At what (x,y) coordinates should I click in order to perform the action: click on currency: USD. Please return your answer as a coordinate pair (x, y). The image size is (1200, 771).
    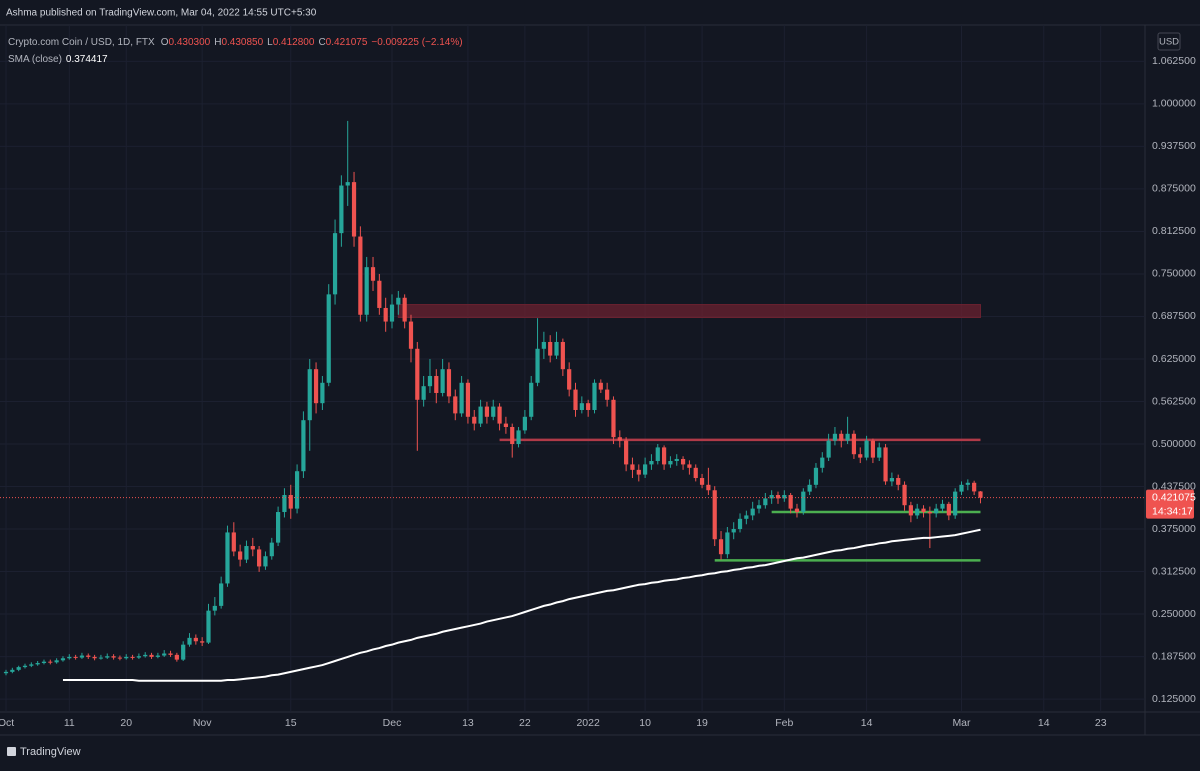
    Looking at the image, I should click on (1169, 42).